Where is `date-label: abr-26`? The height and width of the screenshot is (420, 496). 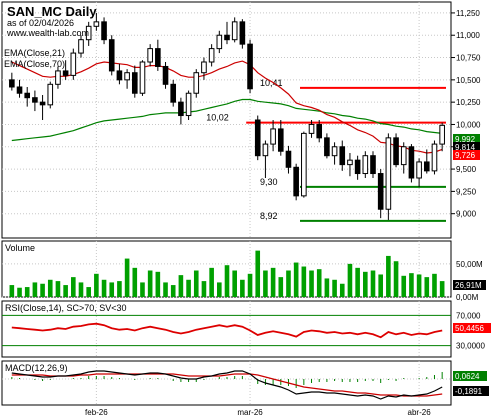 date-label: abr-26 is located at coordinates (420, 412).